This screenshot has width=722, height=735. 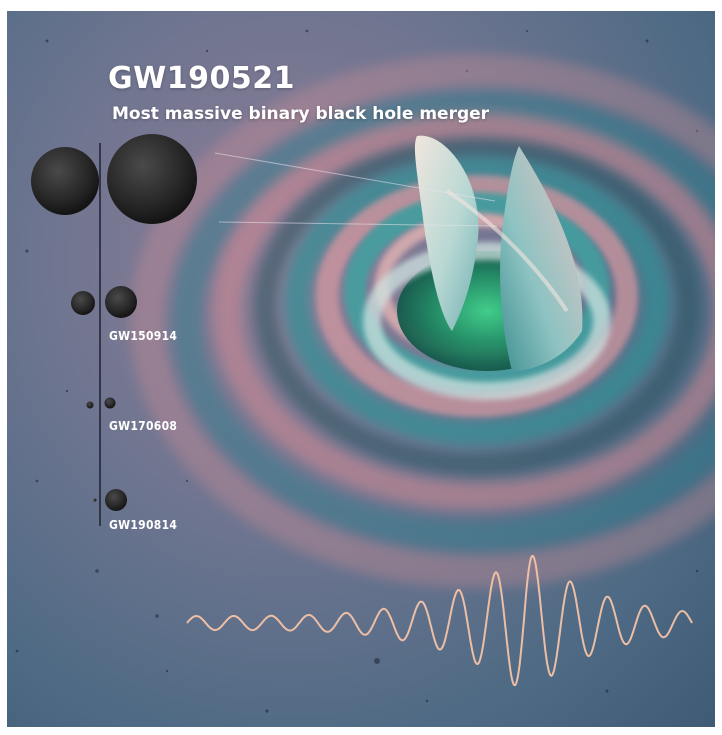 I want to click on event-label-gw150914: GW150914, so click(x=143, y=336).